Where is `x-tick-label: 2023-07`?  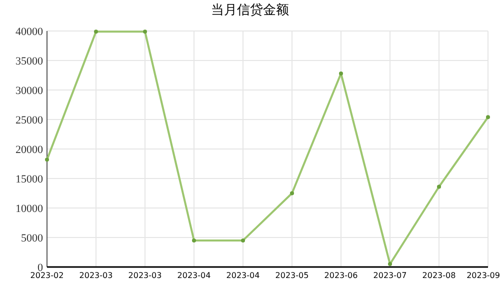
x-tick-label: 2023-07 is located at coordinates (390, 275).